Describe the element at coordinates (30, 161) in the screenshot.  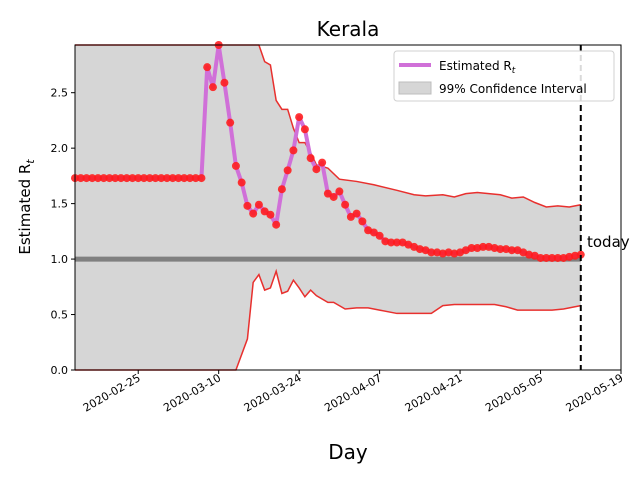
I see `y-axis-label-subscript: t` at that location.